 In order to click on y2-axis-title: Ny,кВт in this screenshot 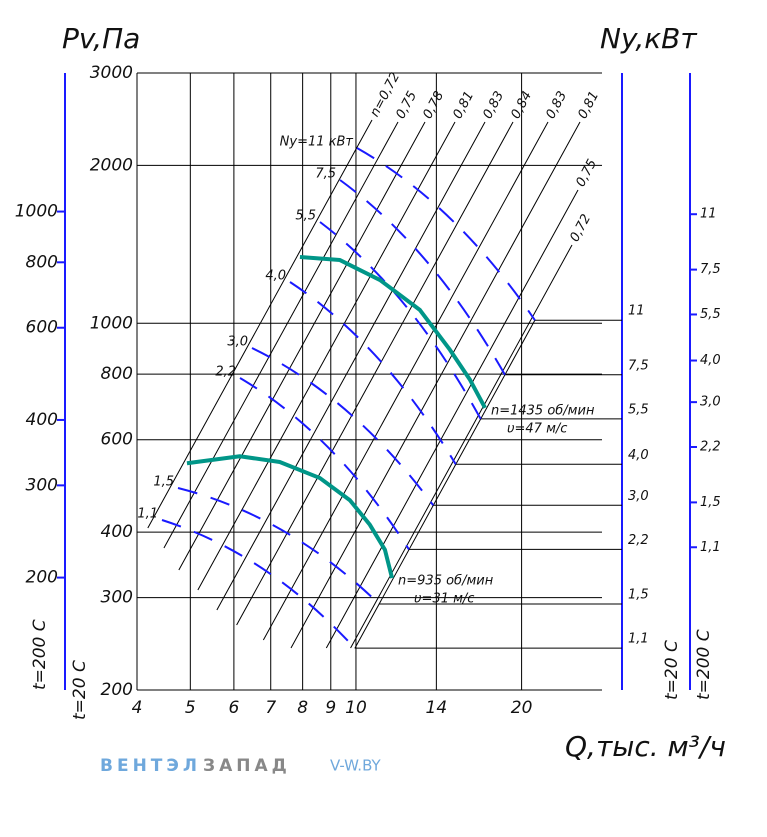, I will do `click(648, 38)`.